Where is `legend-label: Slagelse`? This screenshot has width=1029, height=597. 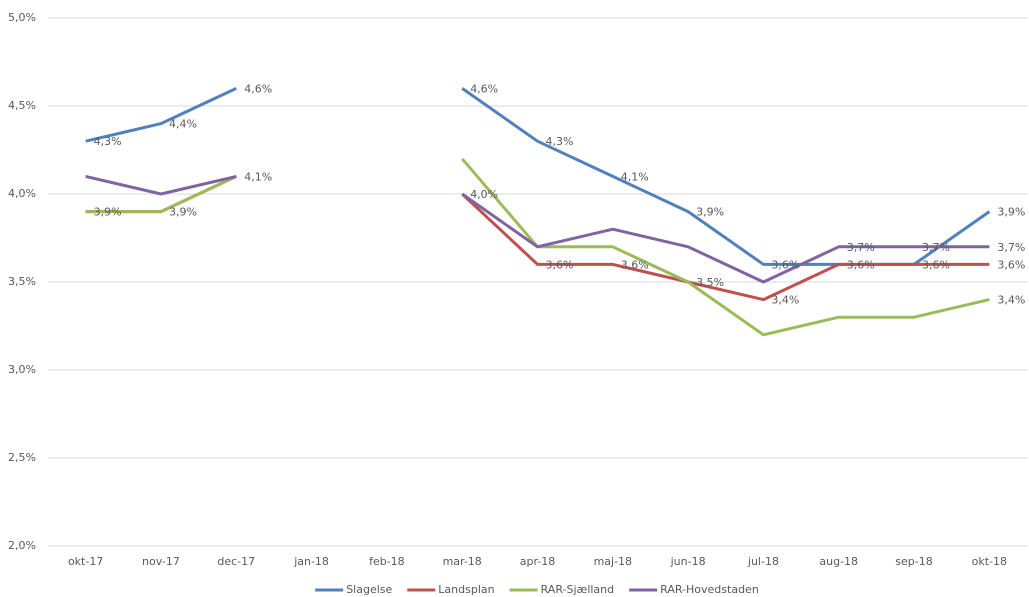 legend-label: Slagelse is located at coordinates (369, 589).